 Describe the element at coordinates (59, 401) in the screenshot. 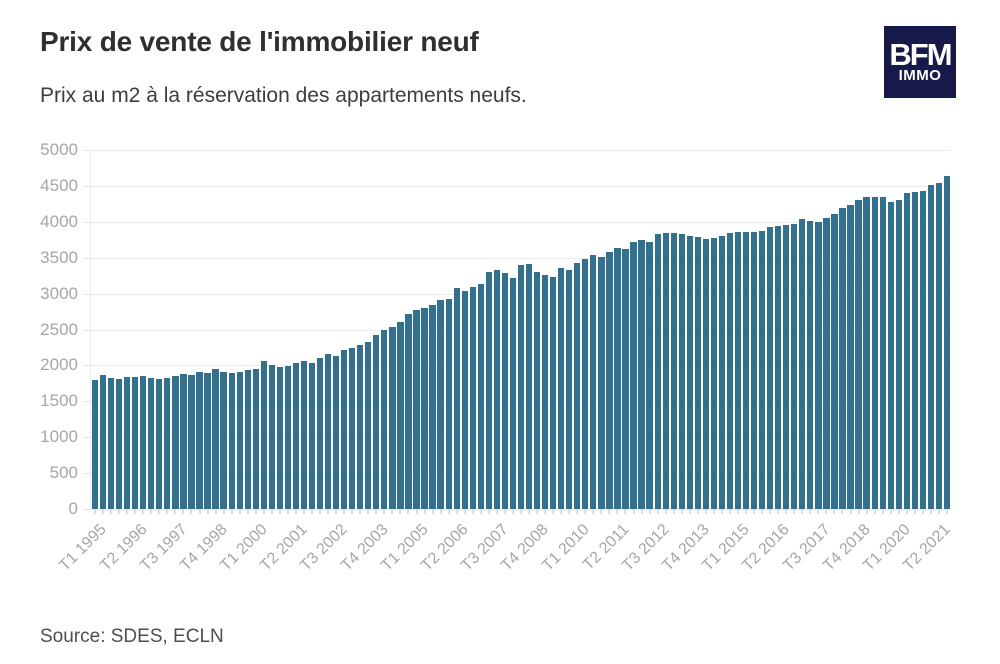

I see `y-tick-label: 1500` at that location.